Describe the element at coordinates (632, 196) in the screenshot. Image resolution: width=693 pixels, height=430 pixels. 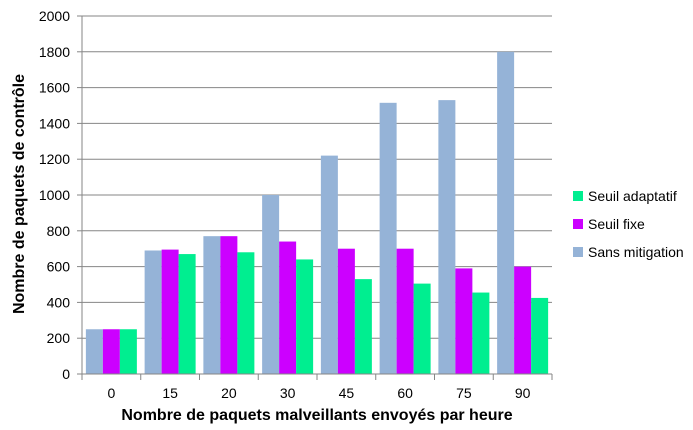
I see `legend-label: Seuil adaptatif` at that location.